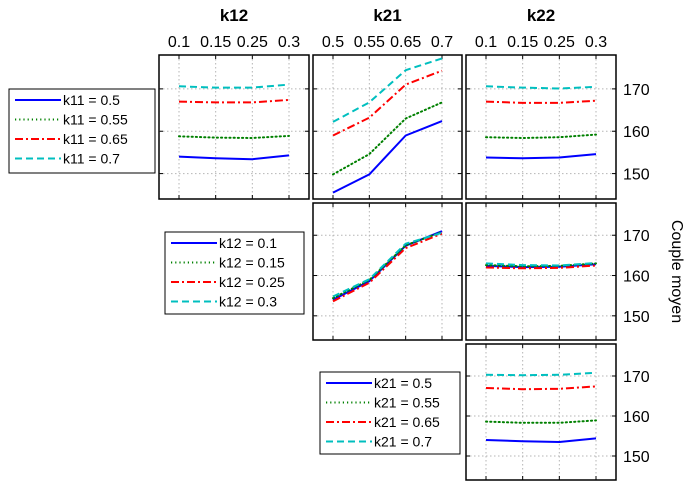  Describe the element at coordinates (403, 383) in the screenshot. I see `legend-entry-label: k21 = 0.5` at that location.